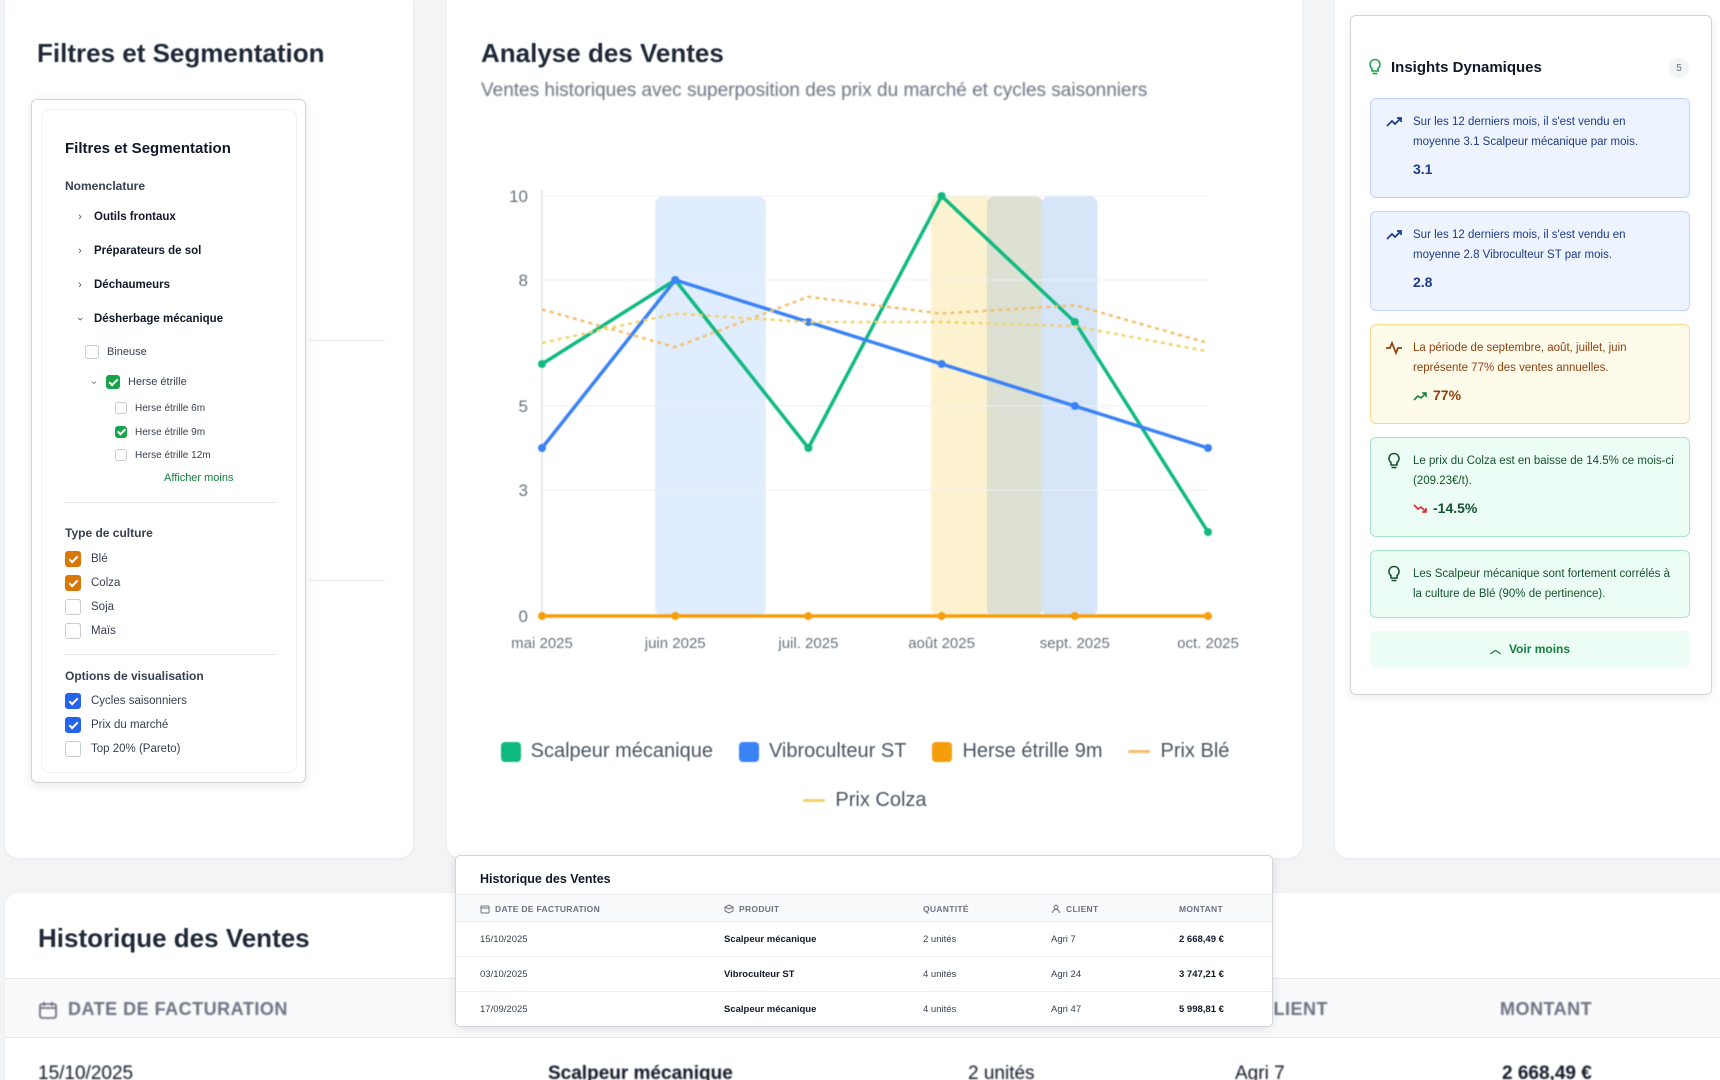  Describe the element at coordinates (1017, 751) in the screenshot. I see `legend-item: Herse étrille 9m` at that location.